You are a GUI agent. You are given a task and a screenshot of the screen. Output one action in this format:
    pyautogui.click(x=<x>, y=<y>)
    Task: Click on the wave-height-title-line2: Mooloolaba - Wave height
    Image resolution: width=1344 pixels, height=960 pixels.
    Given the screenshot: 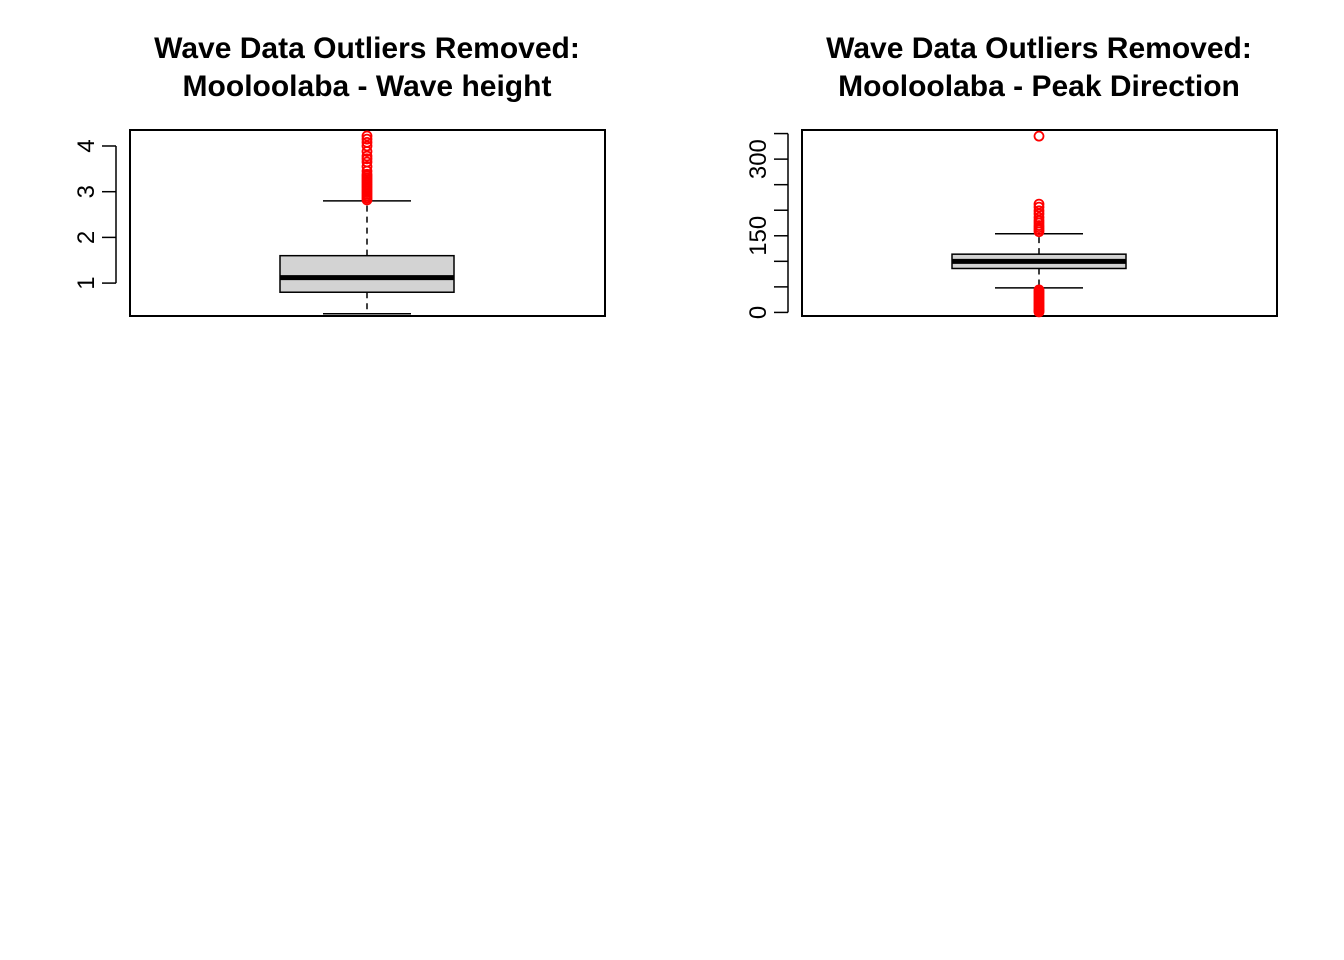 What is the action you would take?
    pyautogui.click(x=367, y=86)
    